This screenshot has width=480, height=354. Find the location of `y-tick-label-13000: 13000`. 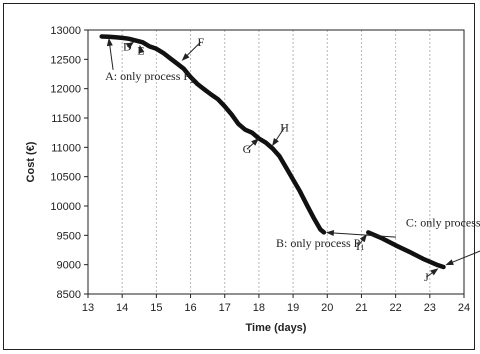

y-tick-label-13000: 13000 is located at coordinates (65, 31).